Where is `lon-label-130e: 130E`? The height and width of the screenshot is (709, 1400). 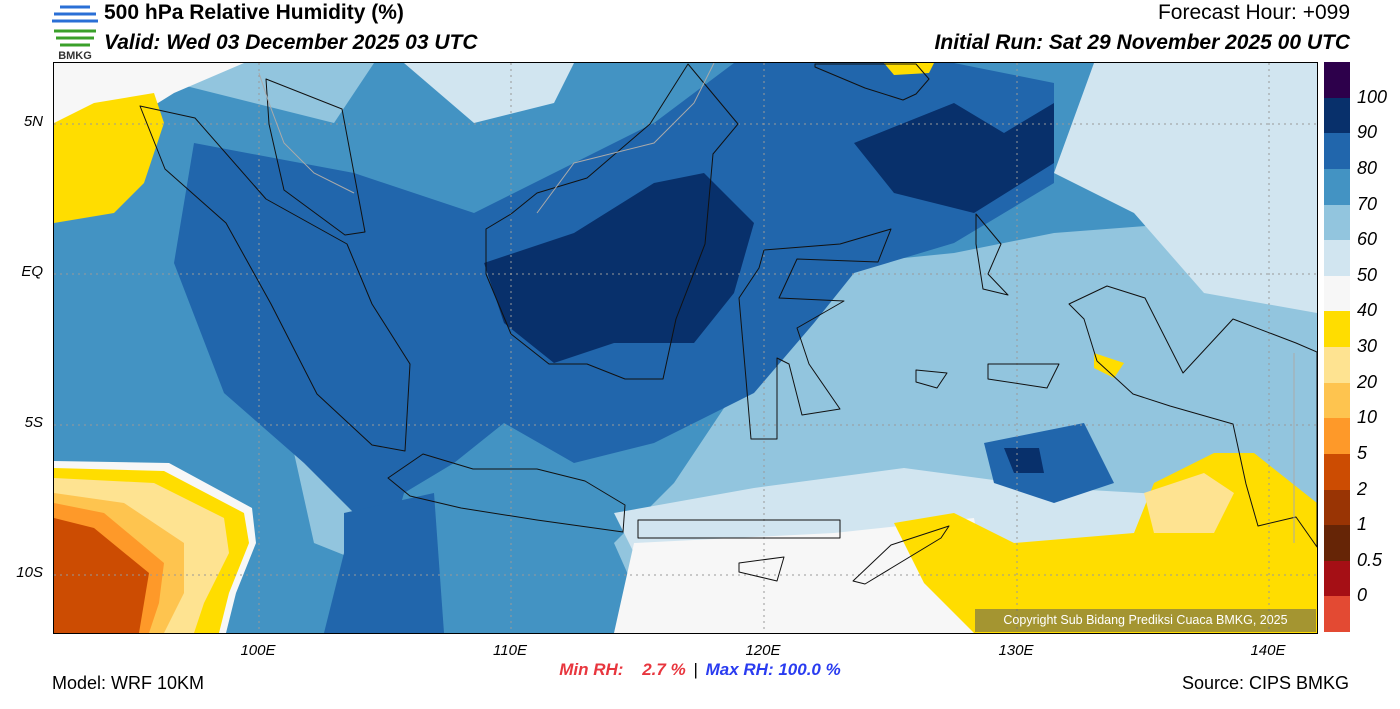
lon-label-130e: 130E is located at coordinates (1016, 650).